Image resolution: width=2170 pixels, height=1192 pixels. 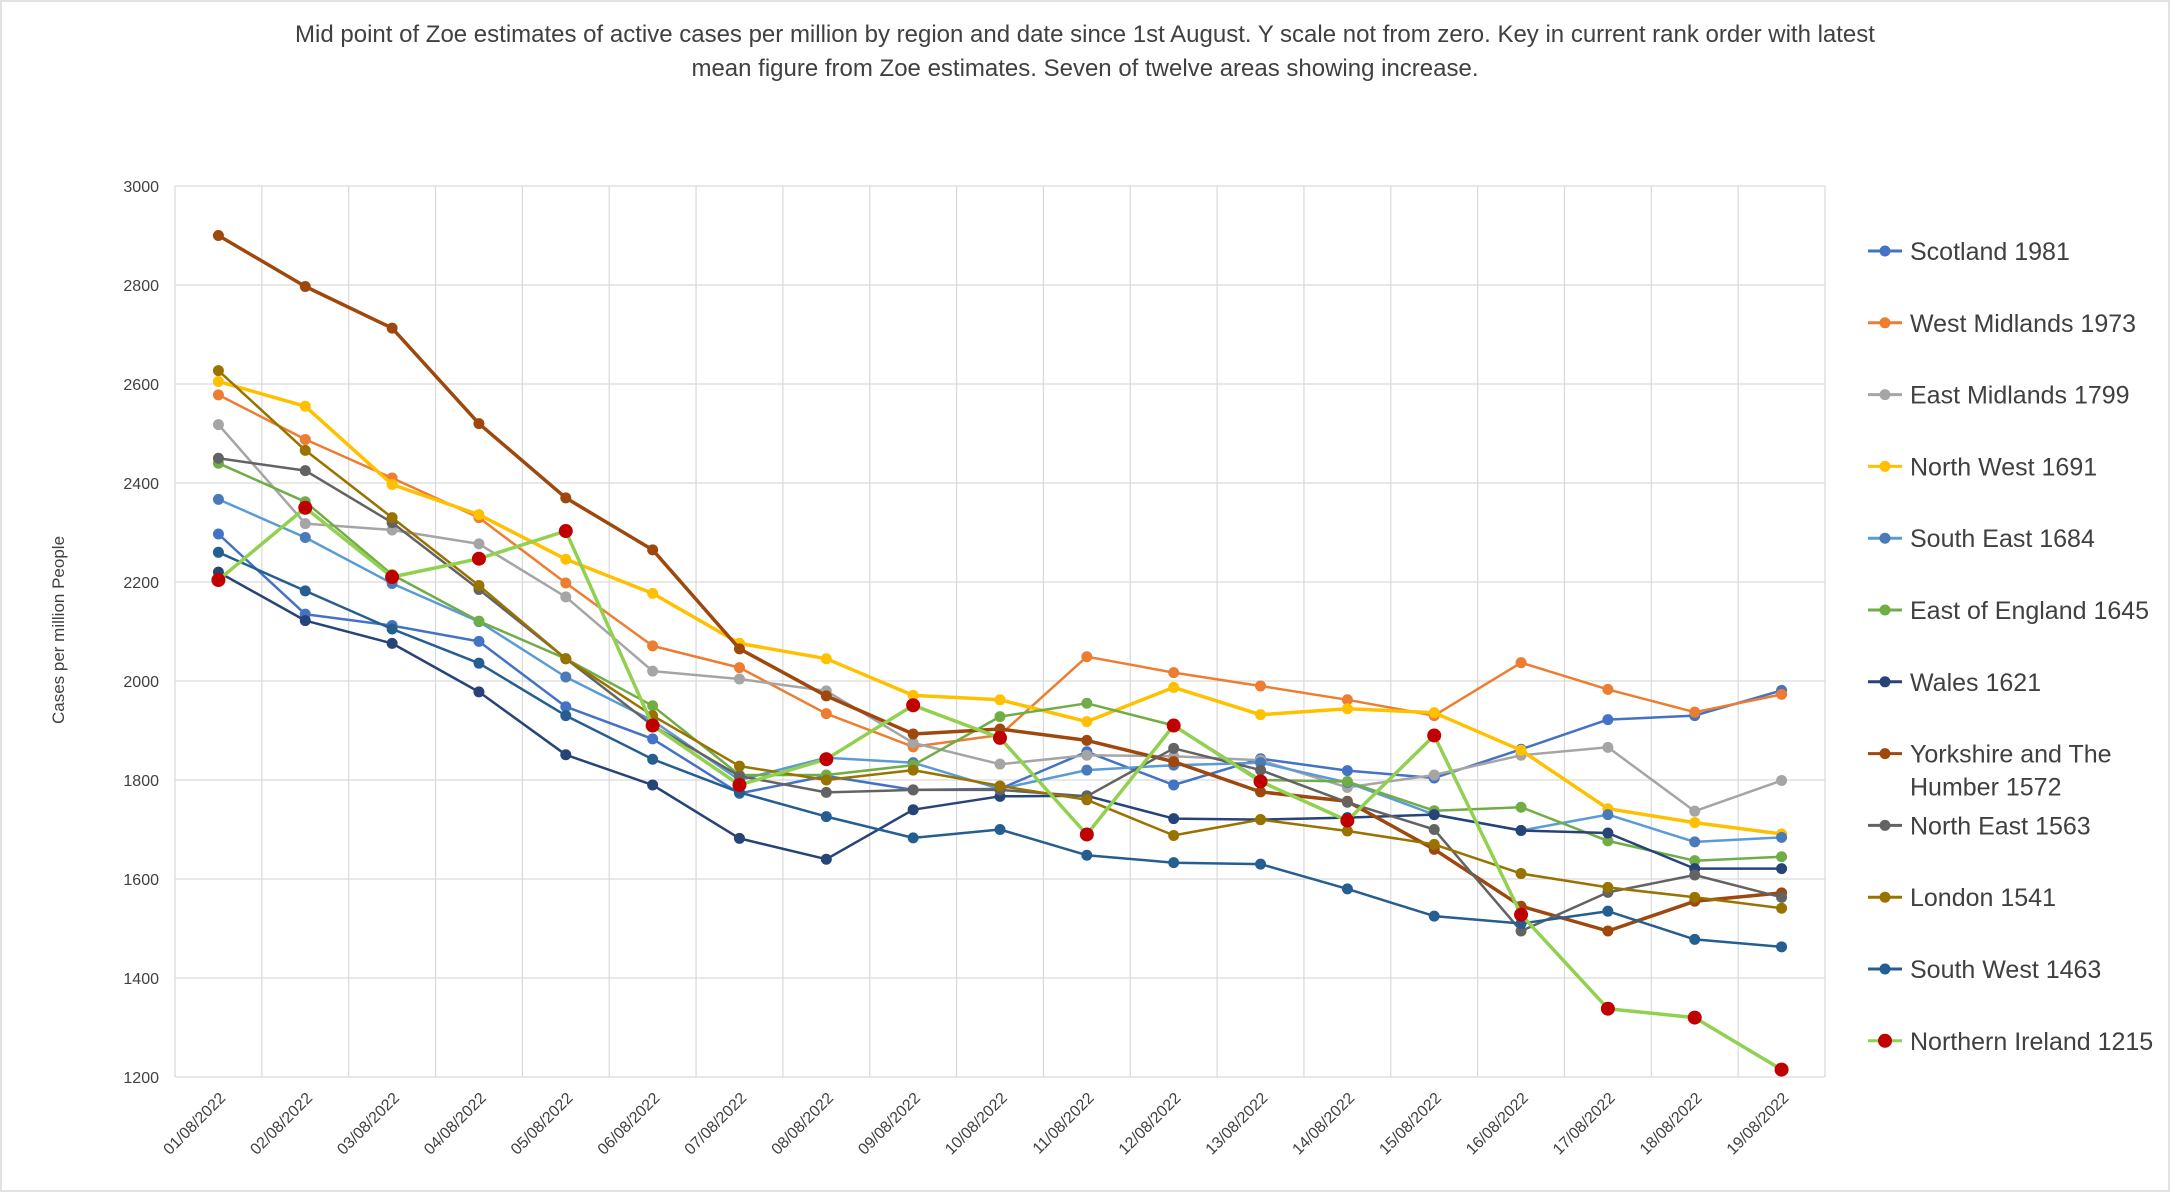 I want to click on x-tick-label: 12/08/2022, so click(x=1150, y=1124).